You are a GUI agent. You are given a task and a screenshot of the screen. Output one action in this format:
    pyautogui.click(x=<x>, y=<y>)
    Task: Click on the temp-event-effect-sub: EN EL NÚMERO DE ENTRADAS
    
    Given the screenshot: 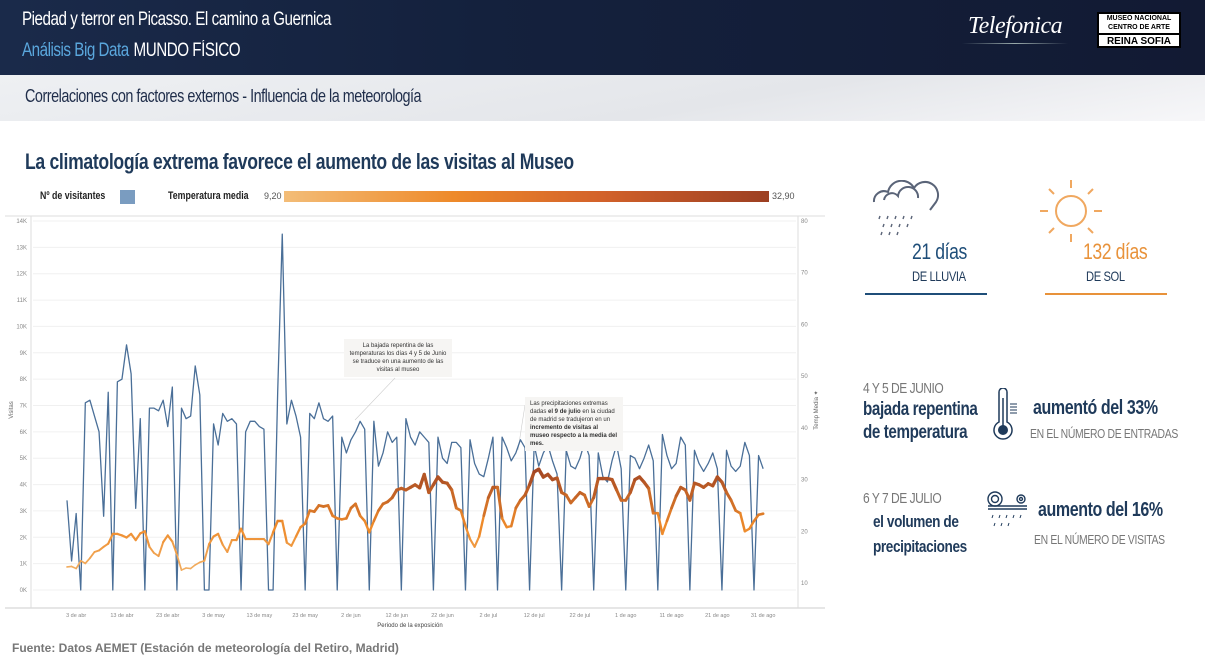 What is the action you would take?
    pyautogui.click(x=1104, y=433)
    